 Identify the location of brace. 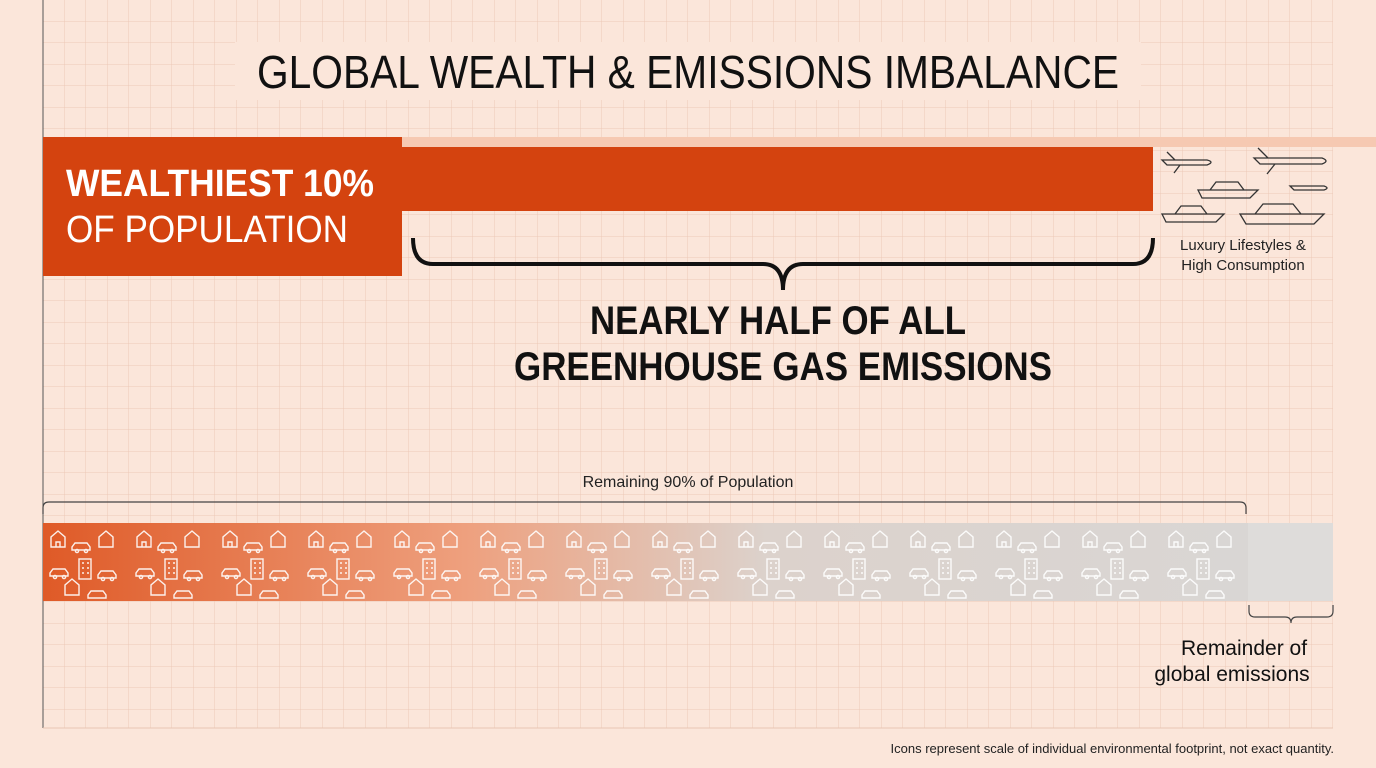
(783, 264).